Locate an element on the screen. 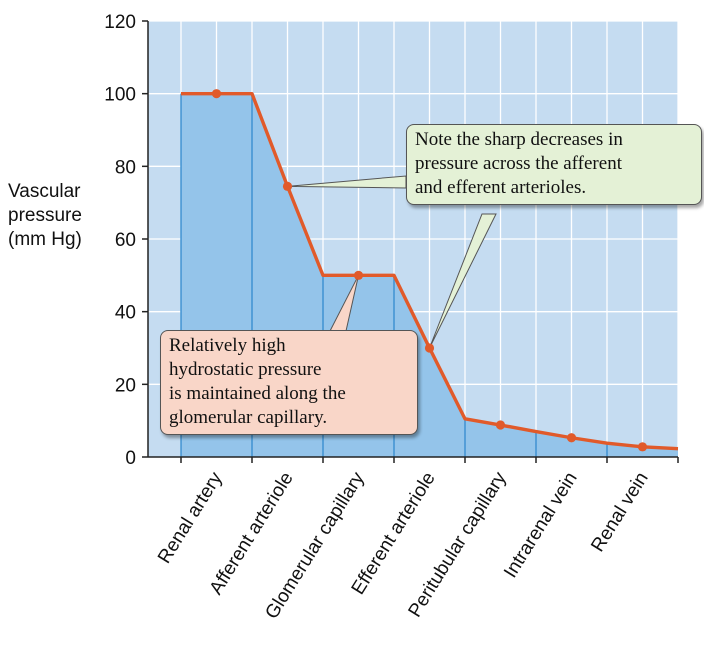 Image resolution: width=704 pixels, height=648 pixels. annotation-line: Relatively high is located at coordinates (227, 345).